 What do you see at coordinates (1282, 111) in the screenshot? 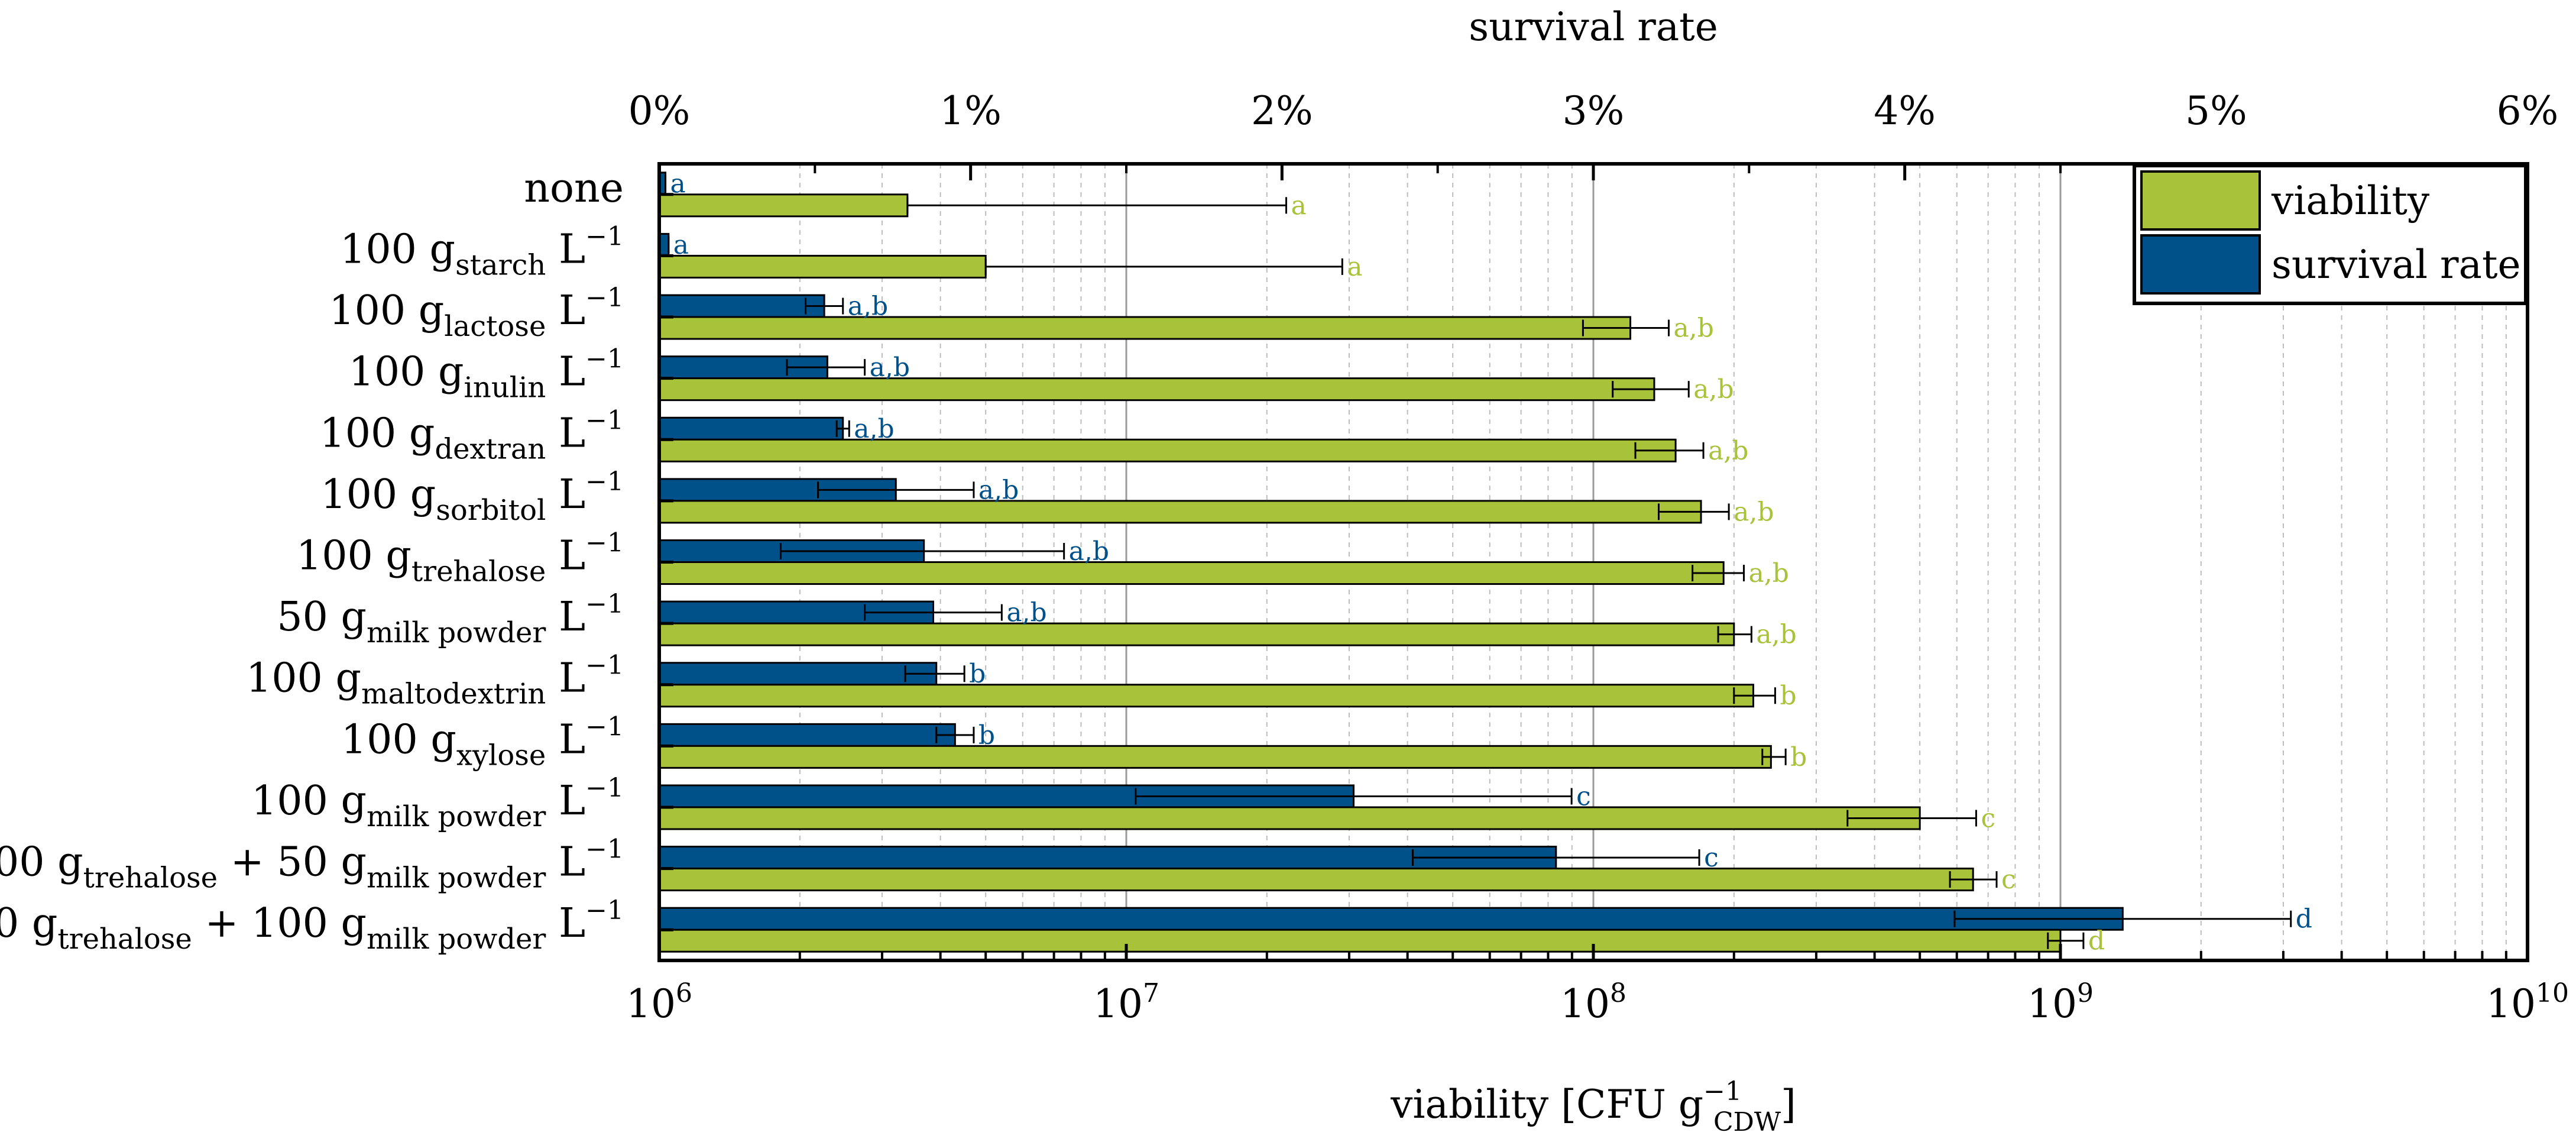
I see `top-tick-label: 2%` at bounding box center [1282, 111].